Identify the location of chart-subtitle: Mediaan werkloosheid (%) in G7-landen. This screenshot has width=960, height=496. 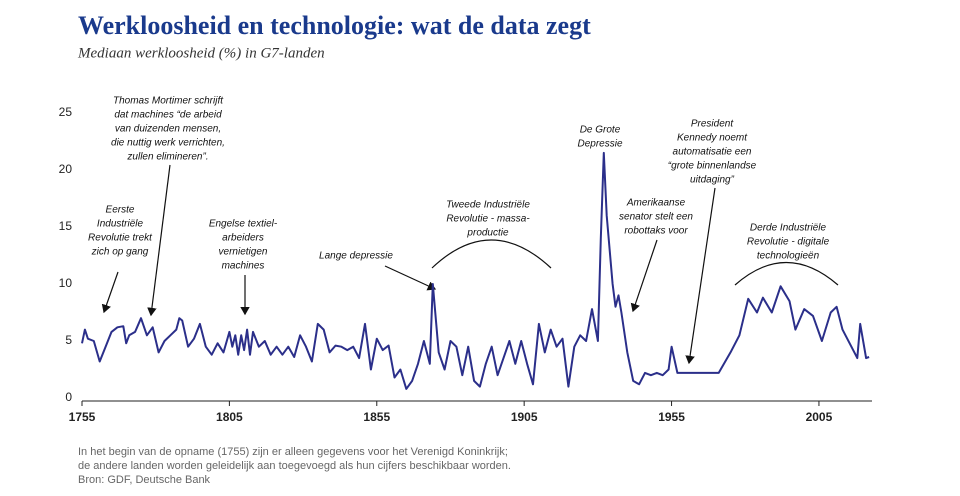
(201, 53).